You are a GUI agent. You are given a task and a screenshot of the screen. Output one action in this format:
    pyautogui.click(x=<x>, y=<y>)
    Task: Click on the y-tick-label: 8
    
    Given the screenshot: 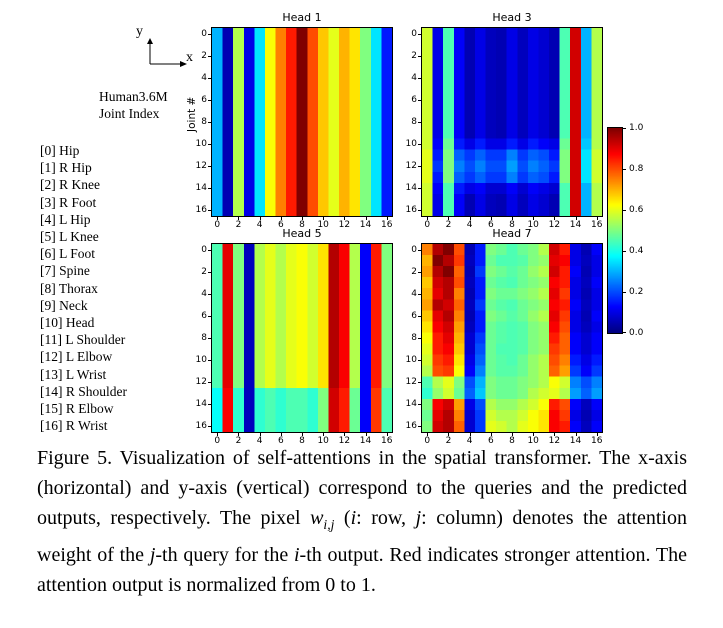 What is the action you would take?
    pyautogui.click(x=414, y=122)
    